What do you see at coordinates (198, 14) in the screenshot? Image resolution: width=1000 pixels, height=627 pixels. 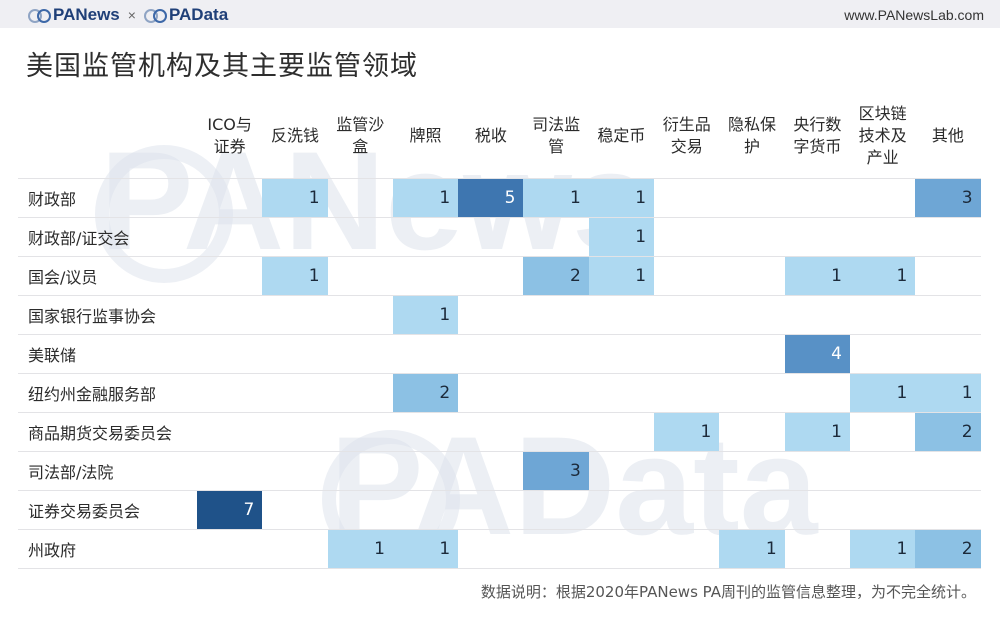 I see `brand-padata: PAData` at bounding box center [198, 14].